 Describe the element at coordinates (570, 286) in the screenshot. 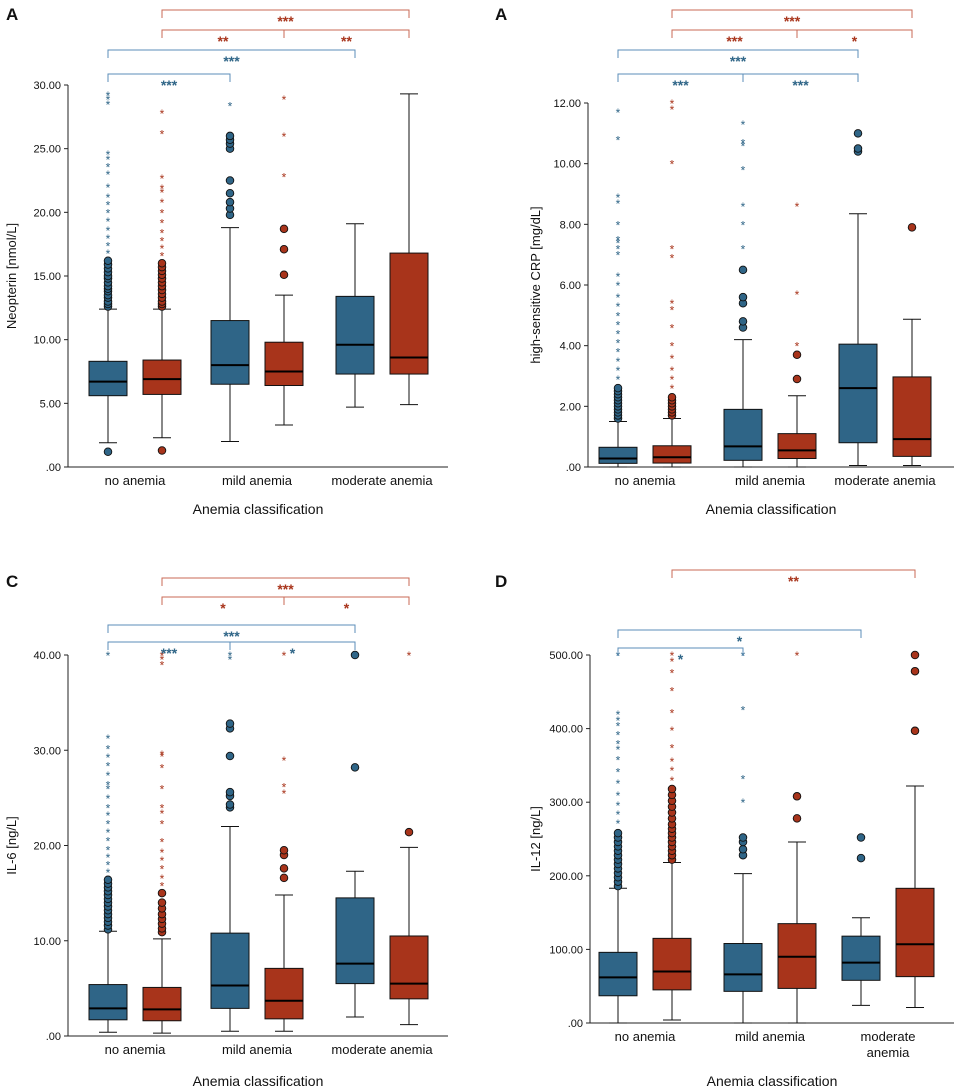

I see `y-tick-label: 6.00` at that location.